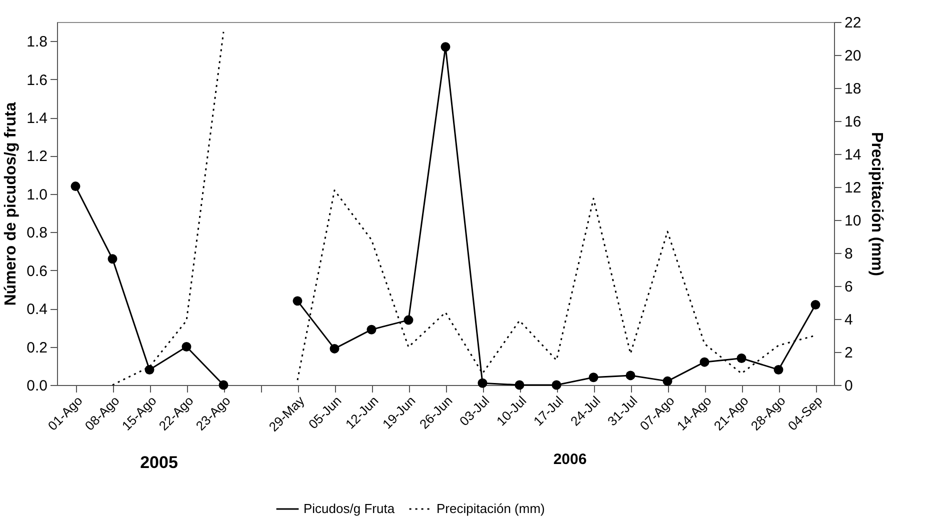 The height and width of the screenshot is (521, 938). What do you see at coordinates (848, 254) in the screenshot?
I see `y2-tick-label: 8` at bounding box center [848, 254].